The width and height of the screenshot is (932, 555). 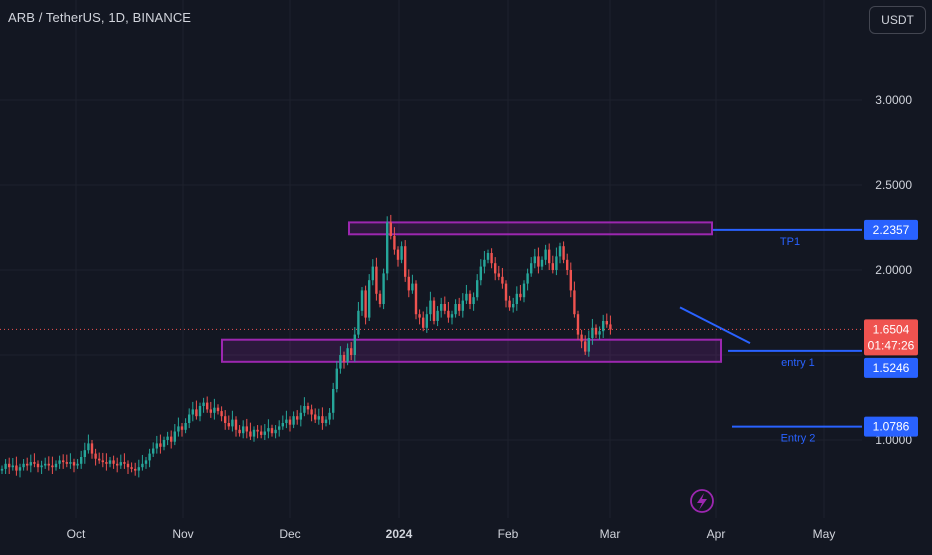 I want to click on level-label: entry 1, so click(x=798, y=363).